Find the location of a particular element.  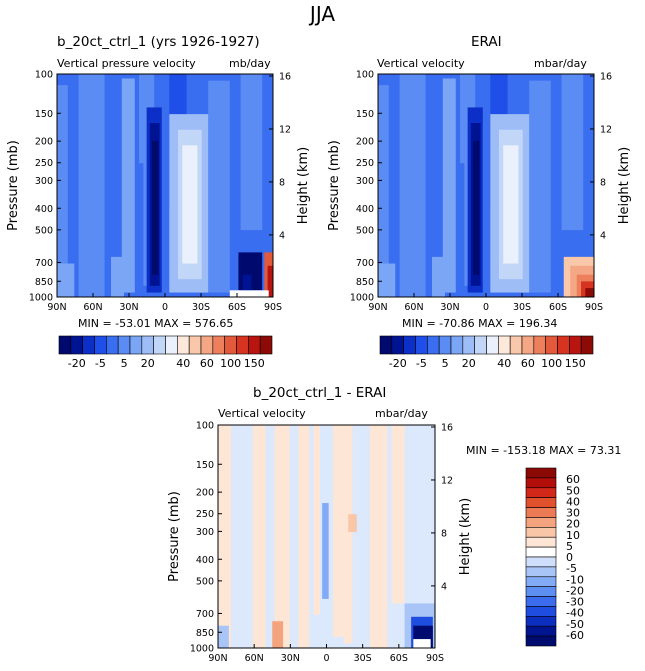

y-tick-label: 500 is located at coordinates (205, 581).